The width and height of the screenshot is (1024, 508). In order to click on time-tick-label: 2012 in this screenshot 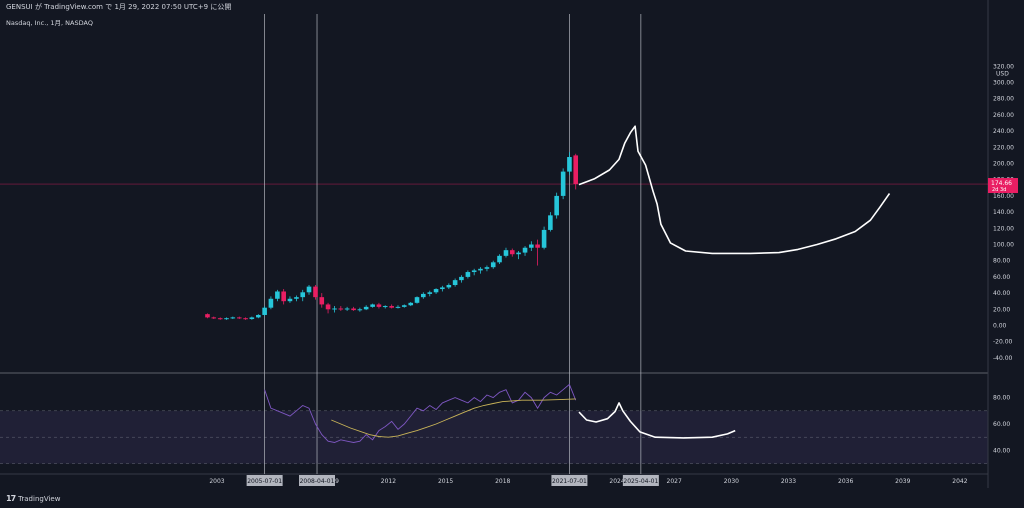, I will do `click(388, 481)`.